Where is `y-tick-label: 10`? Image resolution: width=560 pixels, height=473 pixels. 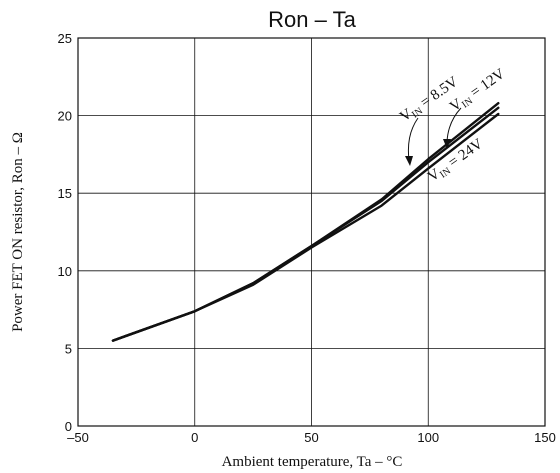
y-tick-label: 10 is located at coordinates (65, 271).